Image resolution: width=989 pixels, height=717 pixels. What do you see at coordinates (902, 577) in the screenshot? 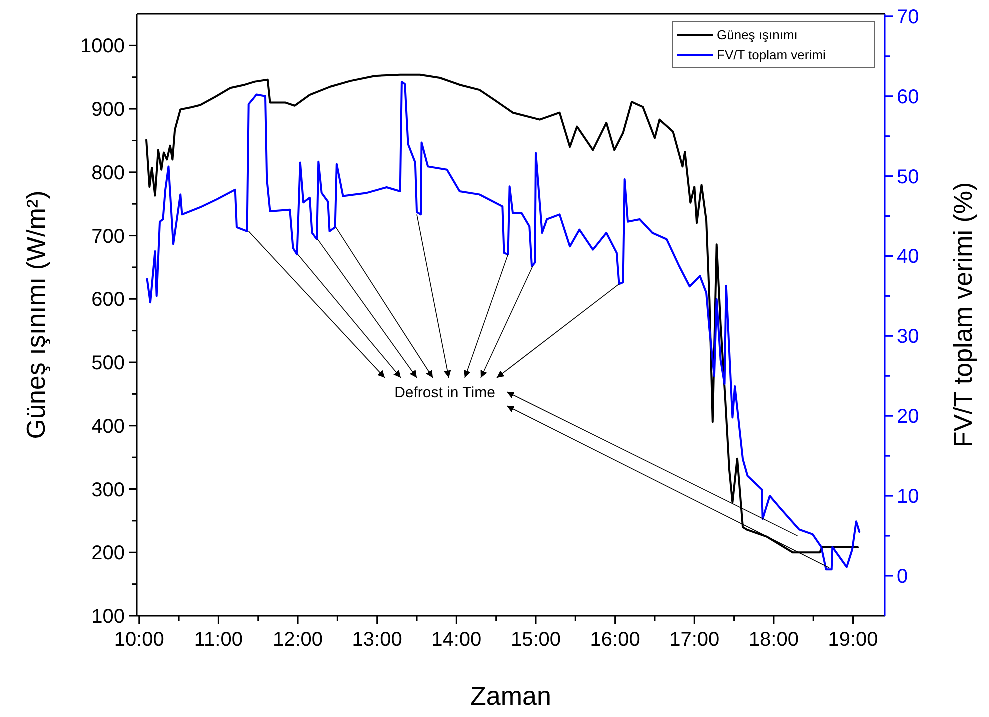
I see `y2-tick-label: 0` at bounding box center [902, 577].